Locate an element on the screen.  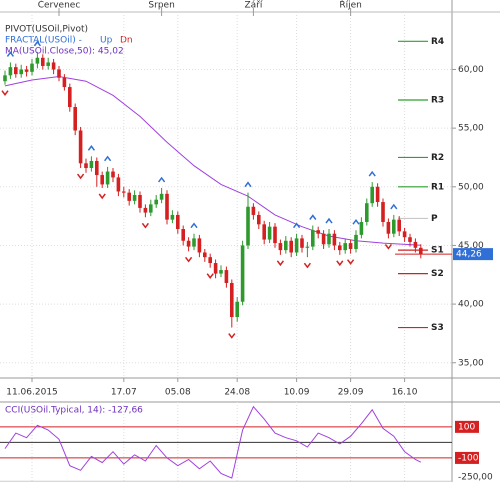
y-tick-label: 50,00 is located at coordinates (471, 187).